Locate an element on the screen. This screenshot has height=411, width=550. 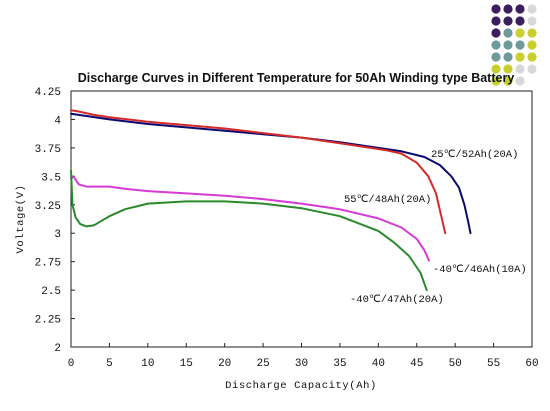
annotation-minus40c-10a: -40℃/46Ah(10A) is located at coordinates (480, 270).